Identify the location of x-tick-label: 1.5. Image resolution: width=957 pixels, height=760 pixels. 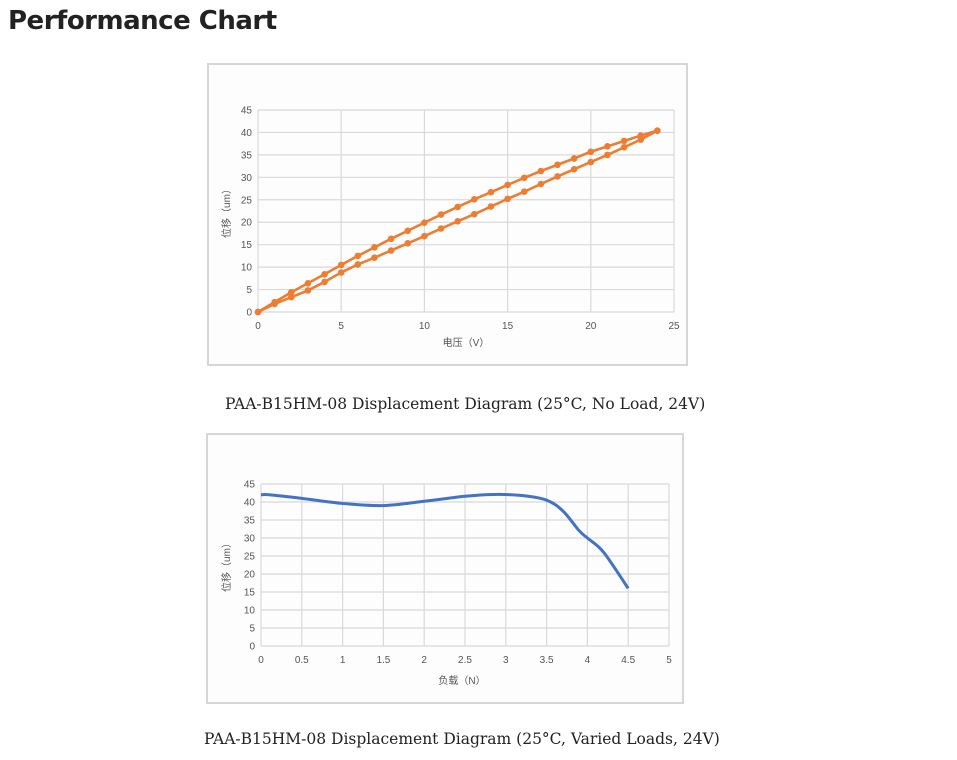
(383, 660).